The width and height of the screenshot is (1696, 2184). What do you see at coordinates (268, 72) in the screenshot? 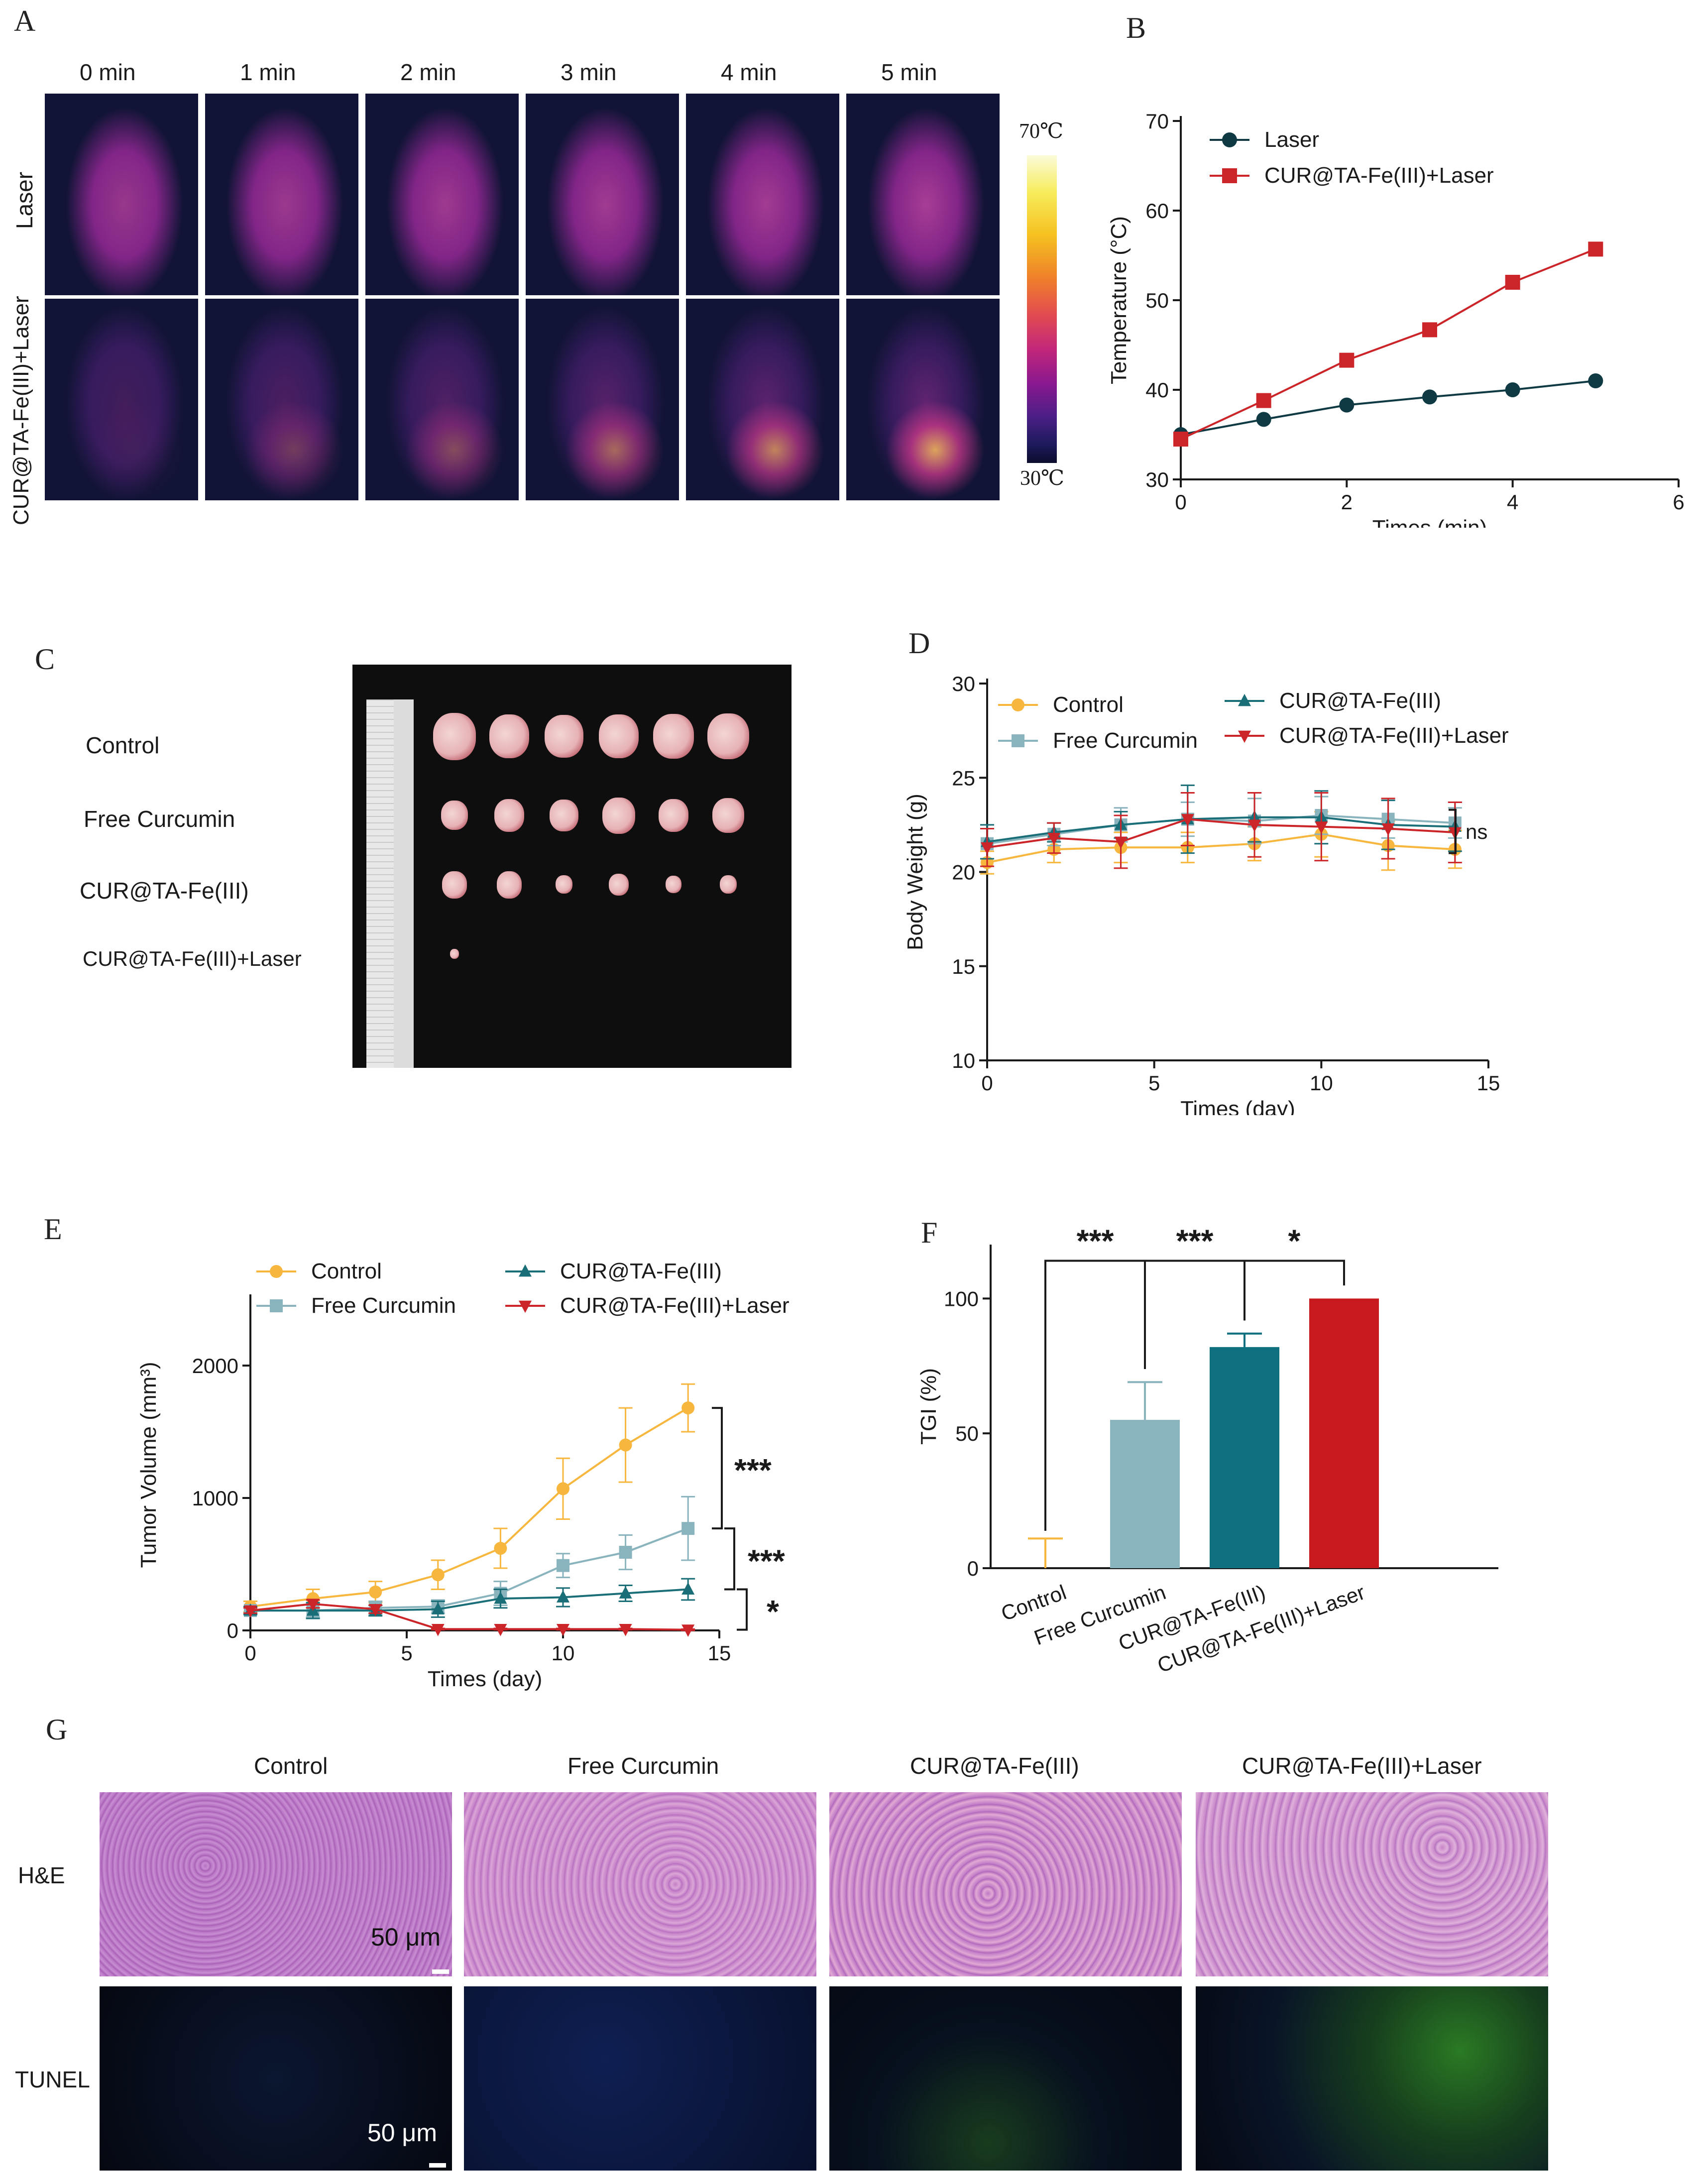
I see `time-label: 1 min` at bounding box center [268, 72].